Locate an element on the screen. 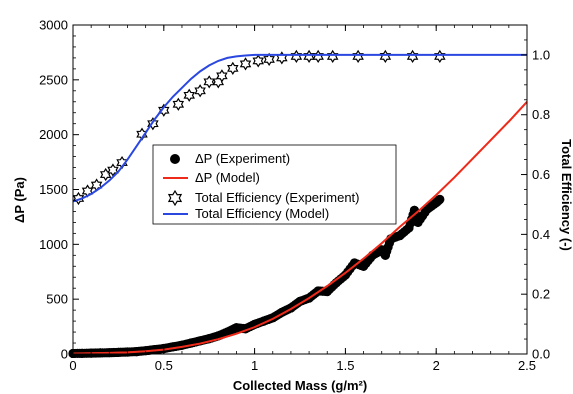  y-right-axis-title: Total Efficiency (-) is located at coordinates (566, 195).